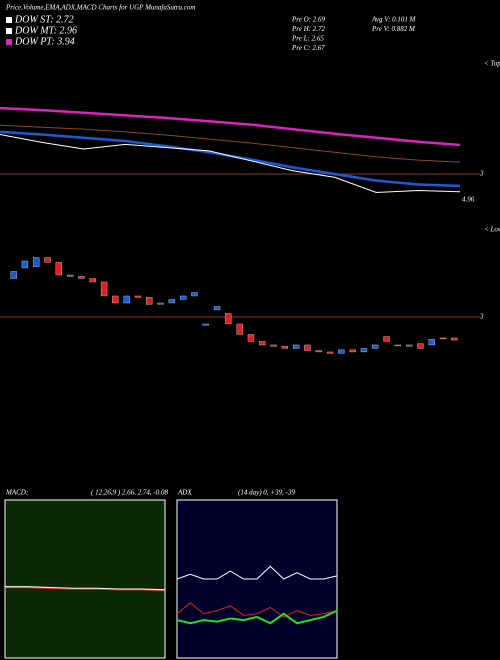 Image resolution: width=500 pixels, height=660 pixels. I want to click on panel-subtitle: (14 day) 0, +39, -39, so click(266, 493).